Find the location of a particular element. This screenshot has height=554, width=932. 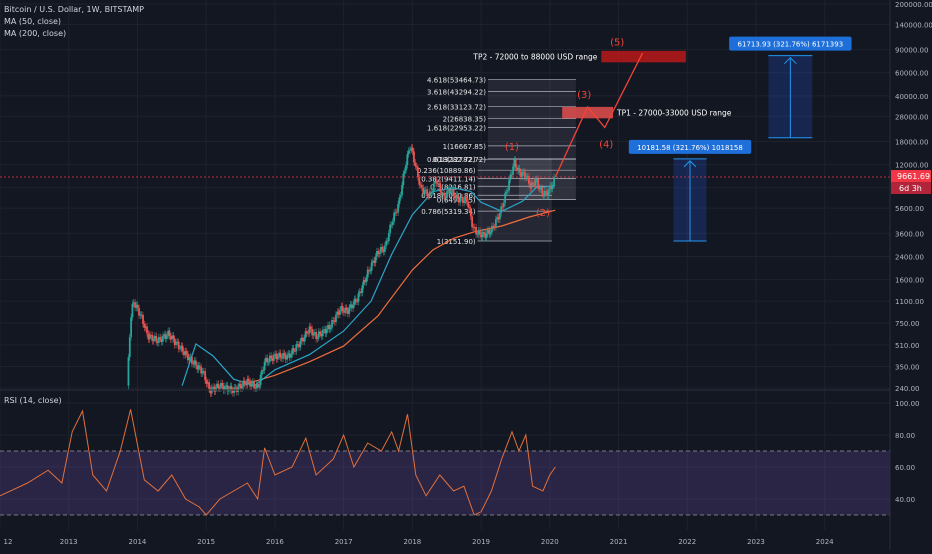

price-tick-label: 40000.00 is located at coordinates (911, 97).